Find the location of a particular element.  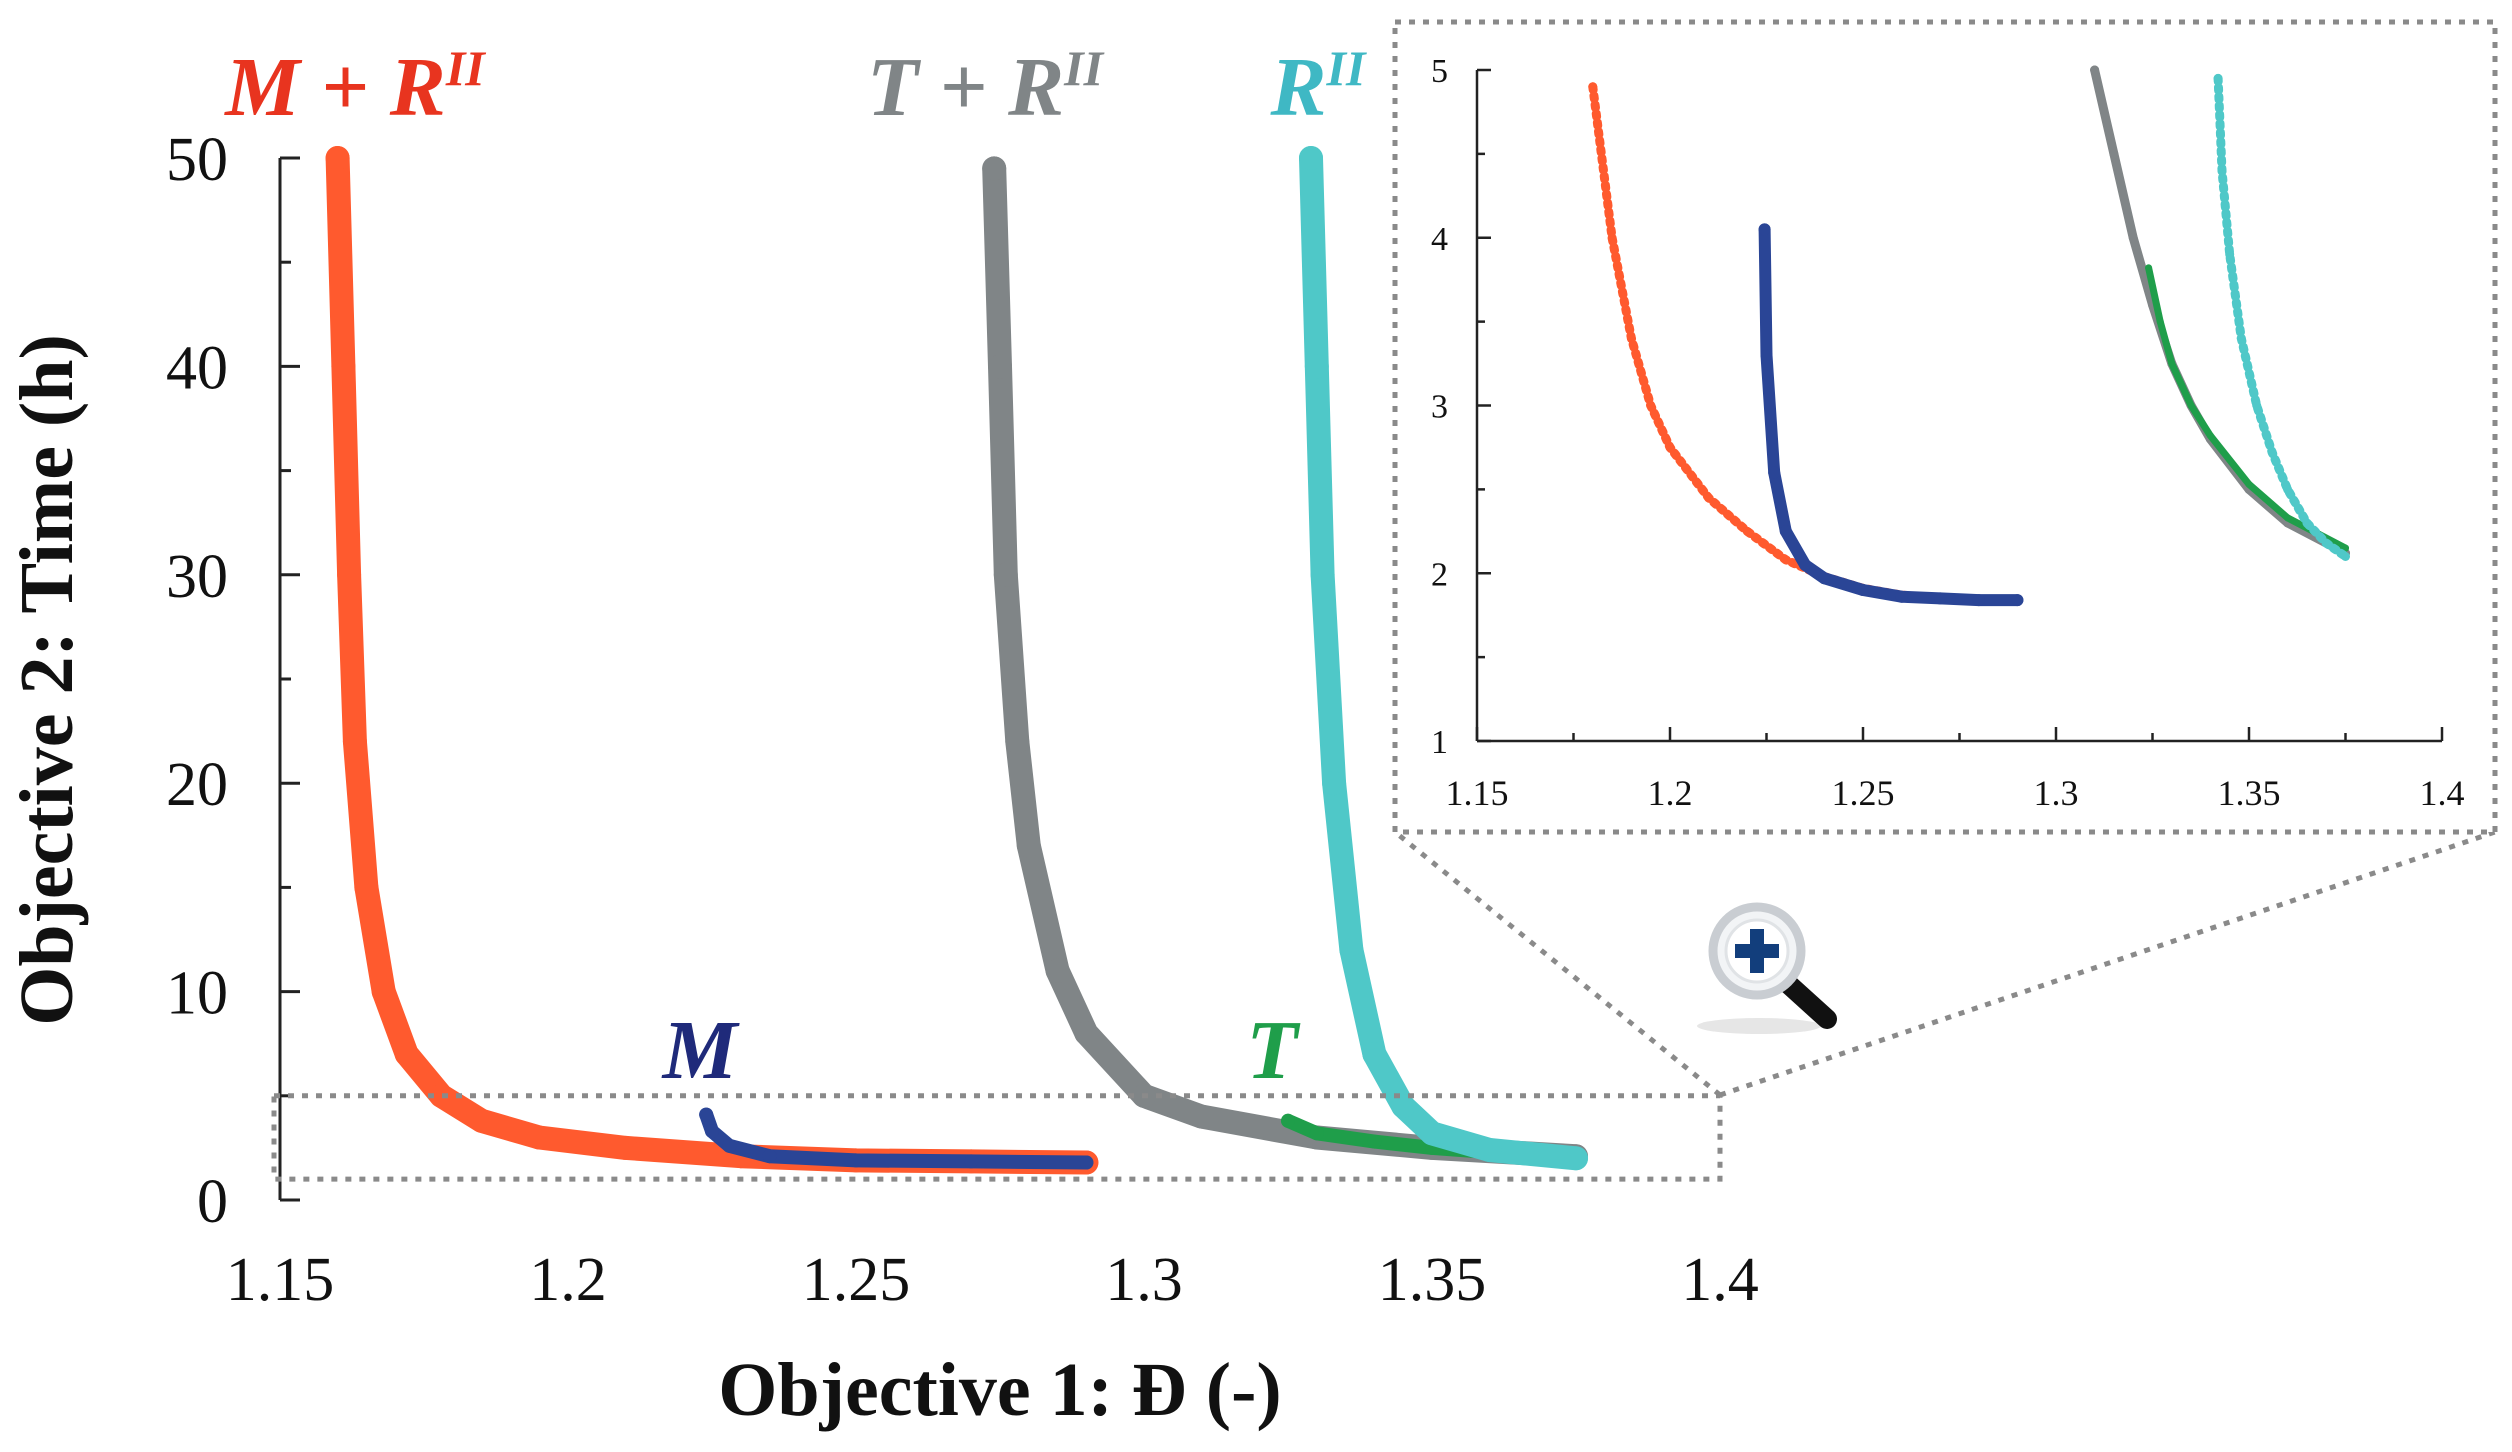

x-tick-label: 1.2 is located at coordinates (568, 1280).